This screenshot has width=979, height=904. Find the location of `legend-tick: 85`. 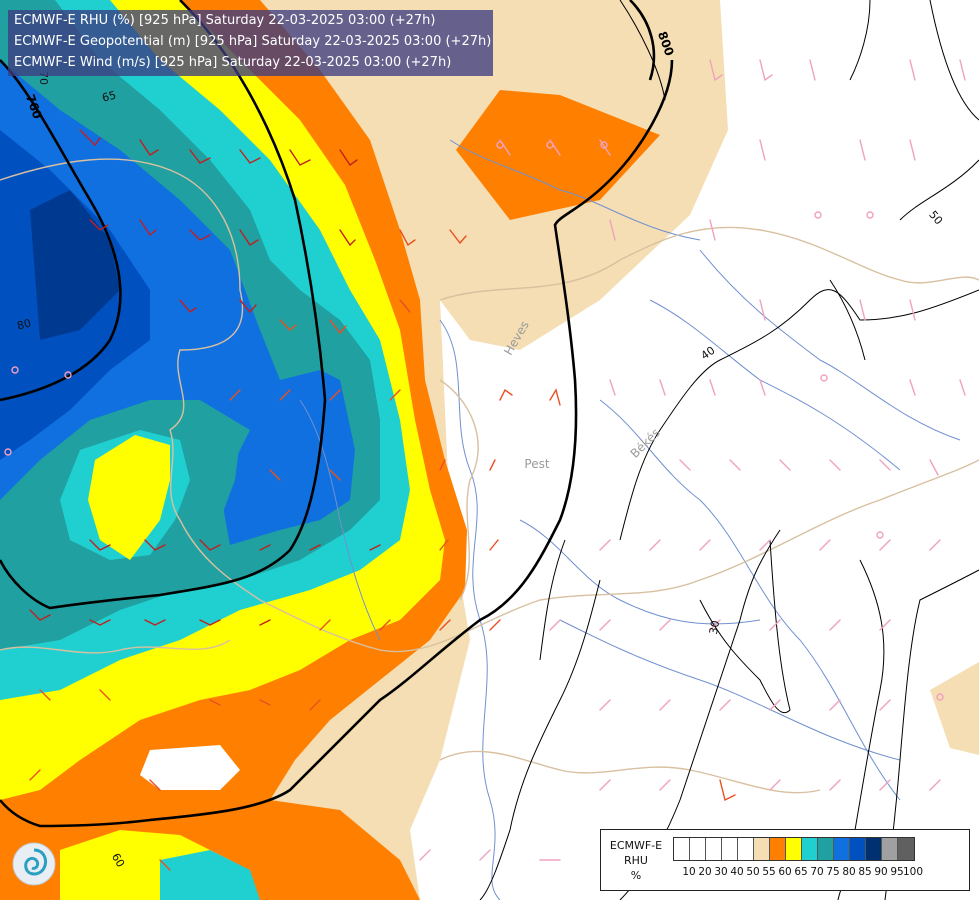

legend-tick: 85 is located at coordinates (865, 872).